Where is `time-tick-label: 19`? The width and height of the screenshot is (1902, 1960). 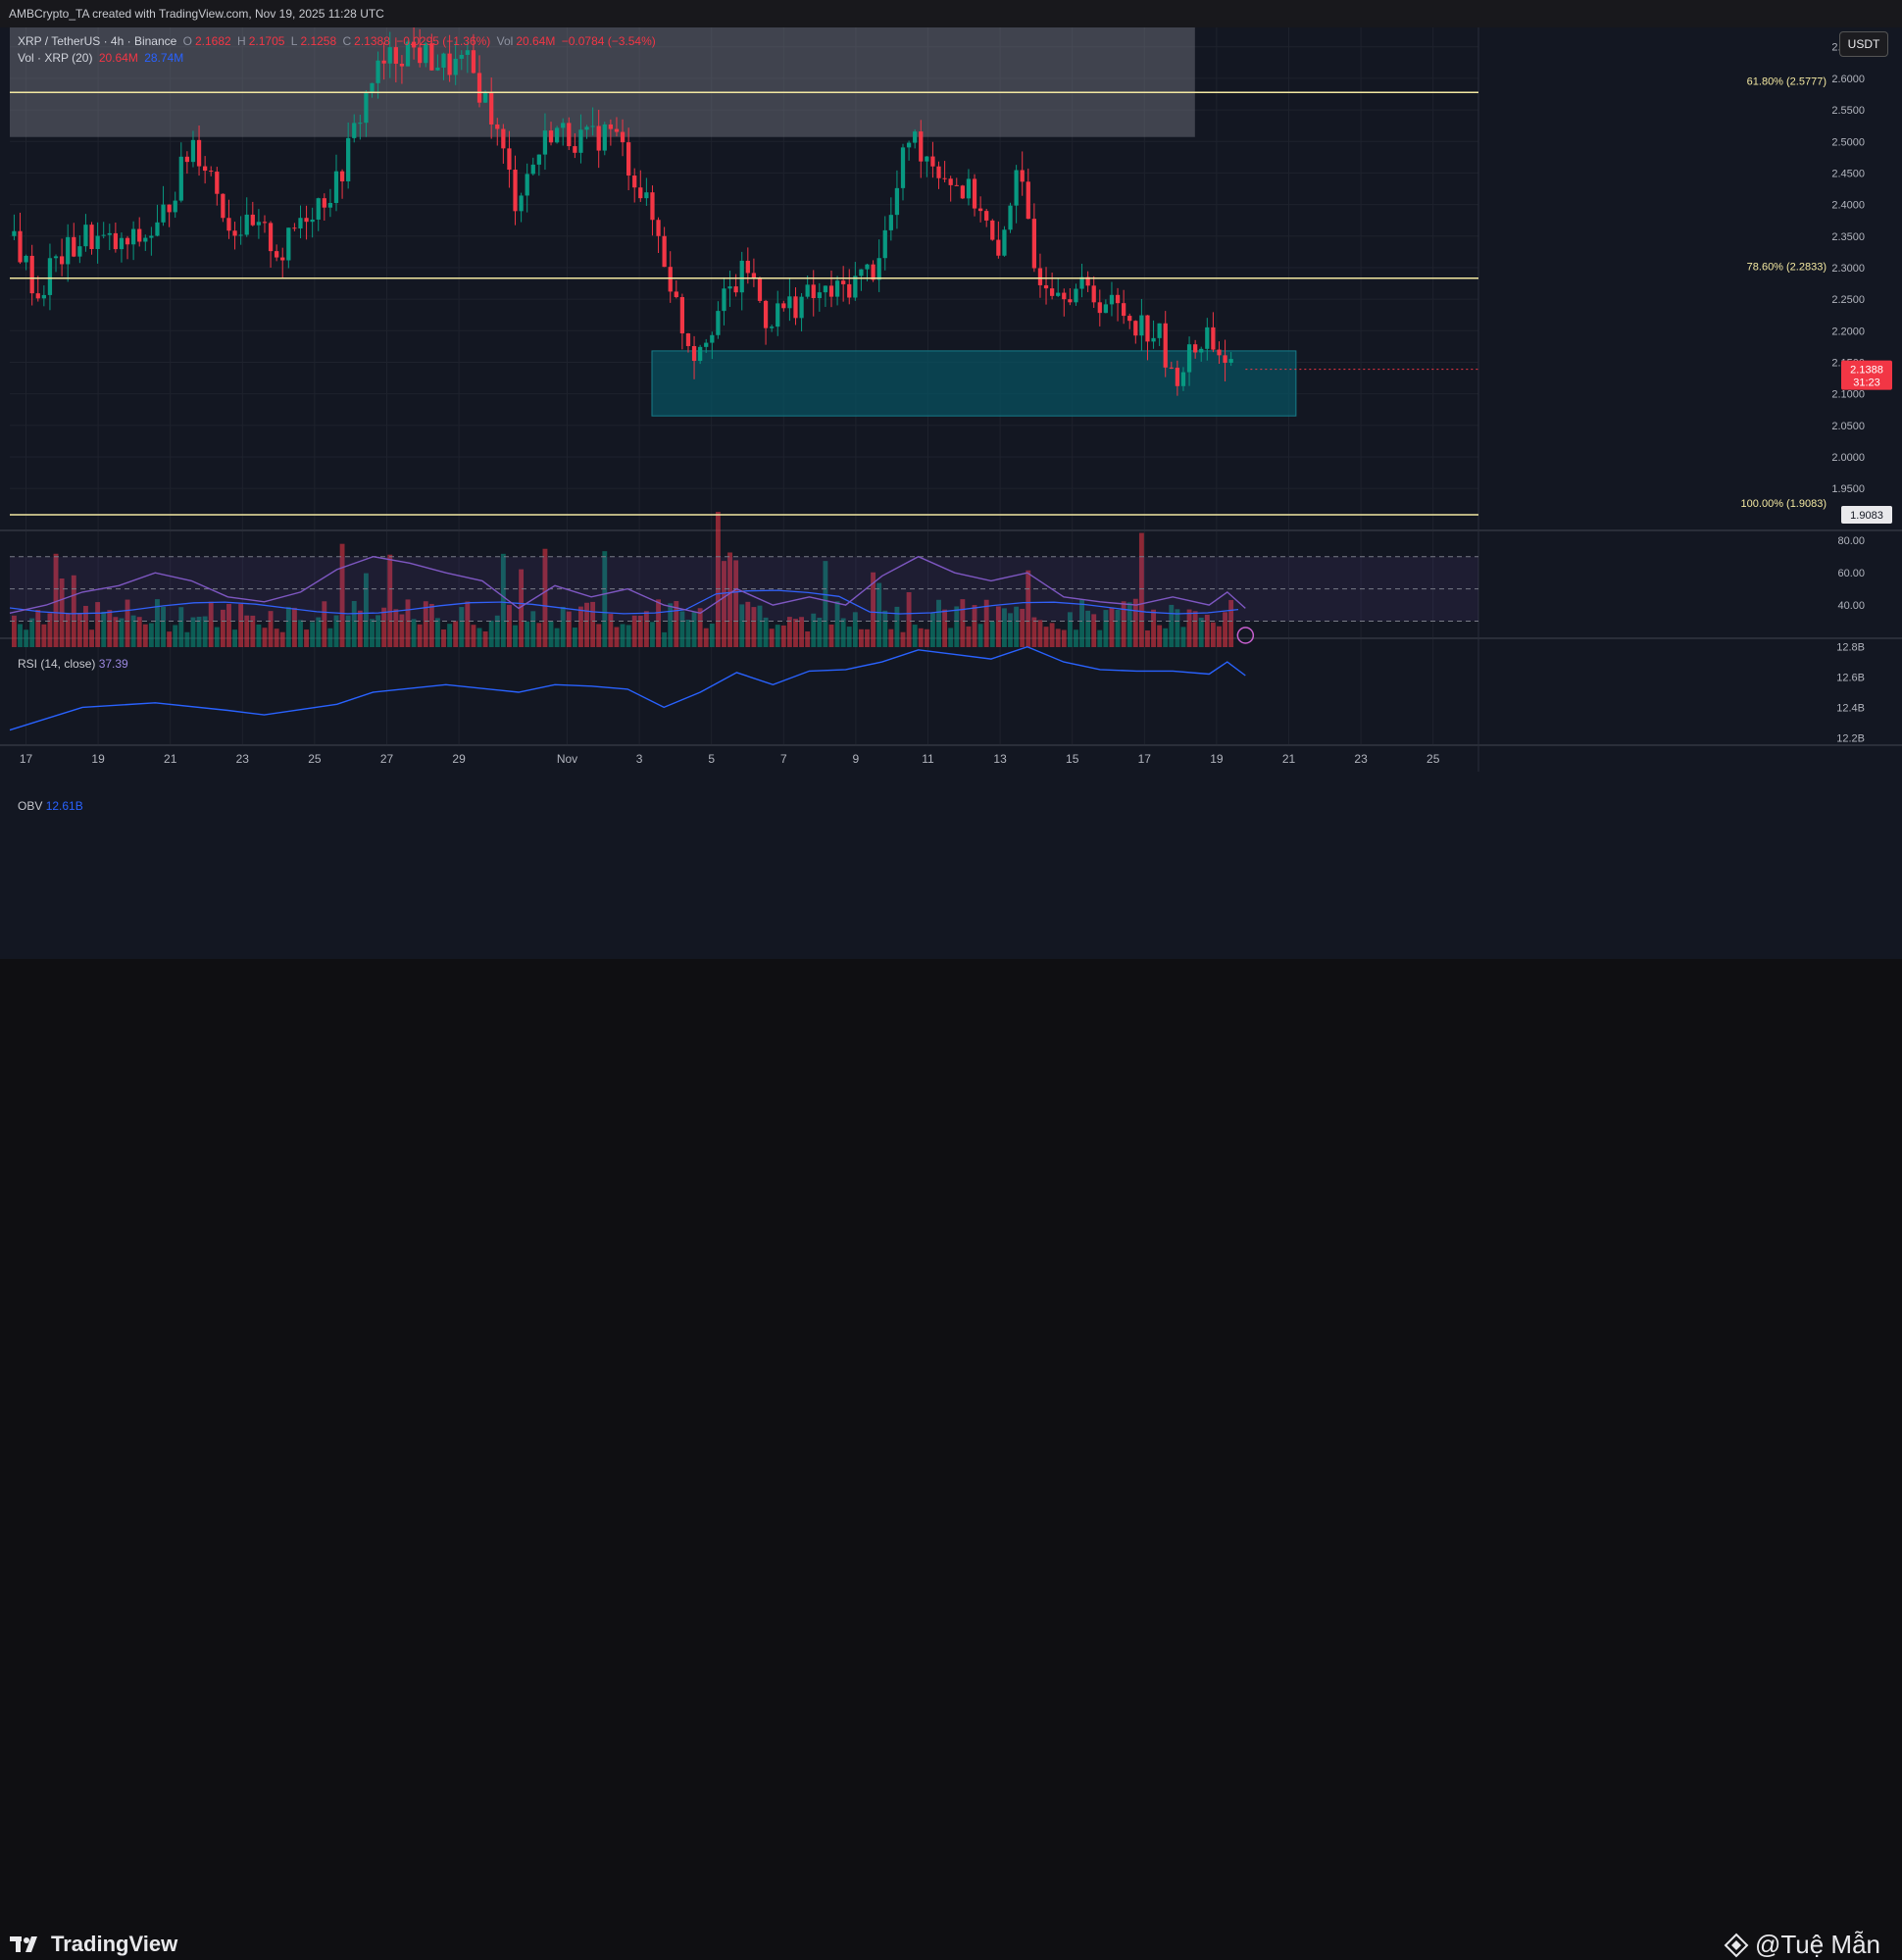 time-tick-label: 19 is located at coordinates (98, 759).